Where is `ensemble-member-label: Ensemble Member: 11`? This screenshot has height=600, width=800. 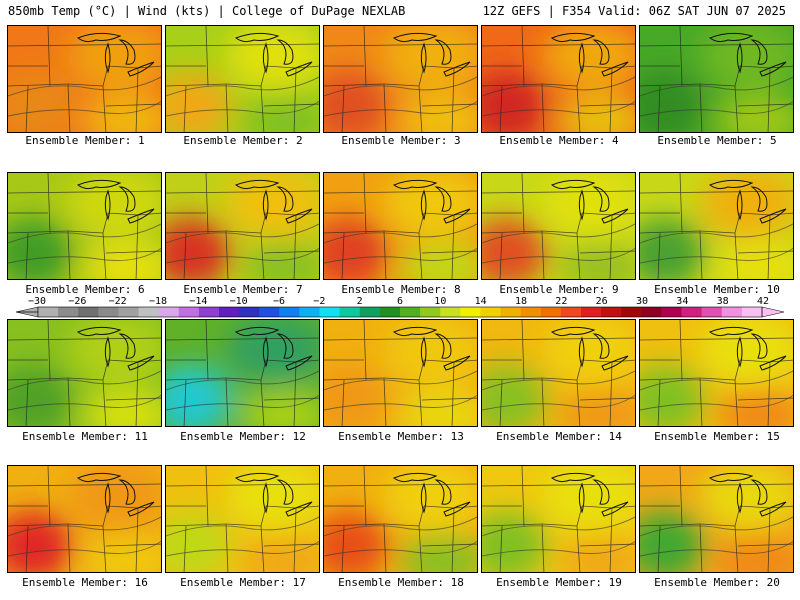
ensemble-member-label: Ensemble Member: 11 is located at coordinates (85, 436).